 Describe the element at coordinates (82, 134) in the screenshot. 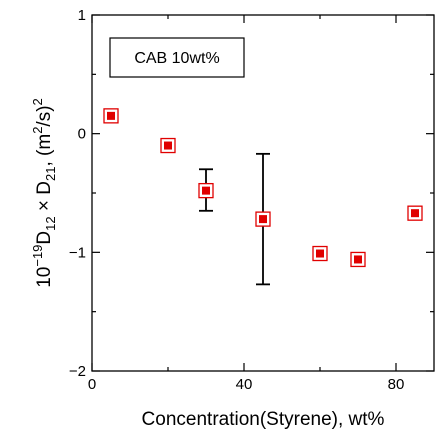

I see `y-tick-label: 0` at that location.